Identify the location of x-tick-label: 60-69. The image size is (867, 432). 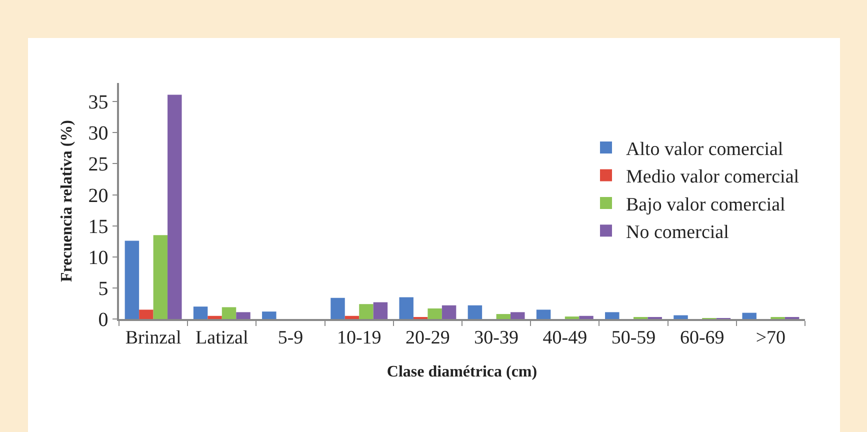
(702, 338).